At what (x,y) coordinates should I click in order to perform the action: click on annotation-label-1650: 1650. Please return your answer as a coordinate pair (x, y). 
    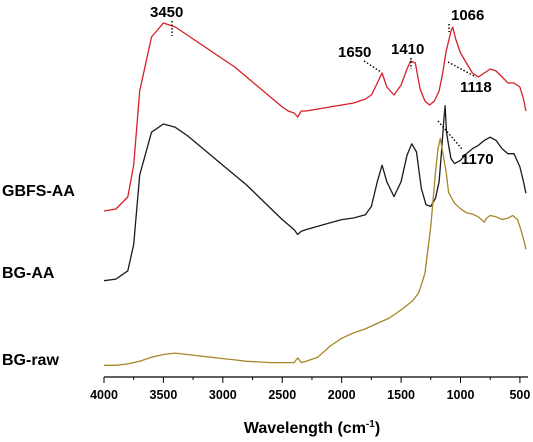
    Looking at the image, I should click on (354, 52).